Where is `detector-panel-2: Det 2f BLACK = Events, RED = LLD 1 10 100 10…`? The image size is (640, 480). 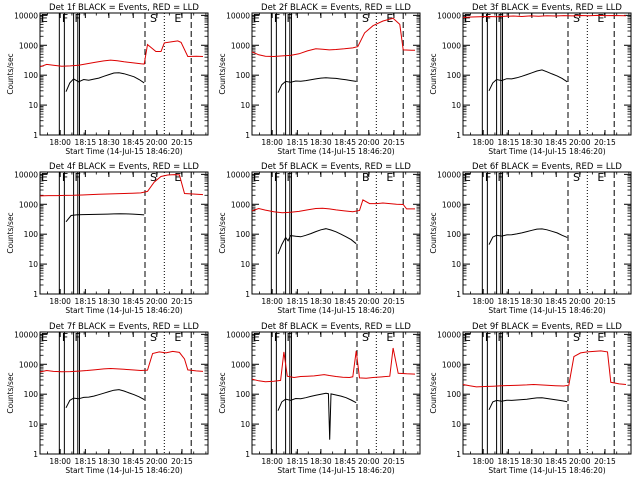
detector-panel-2: Det 2f BLACK = Events, RED = LLD 1 10 100 10… is located at coordinates (319, 79).